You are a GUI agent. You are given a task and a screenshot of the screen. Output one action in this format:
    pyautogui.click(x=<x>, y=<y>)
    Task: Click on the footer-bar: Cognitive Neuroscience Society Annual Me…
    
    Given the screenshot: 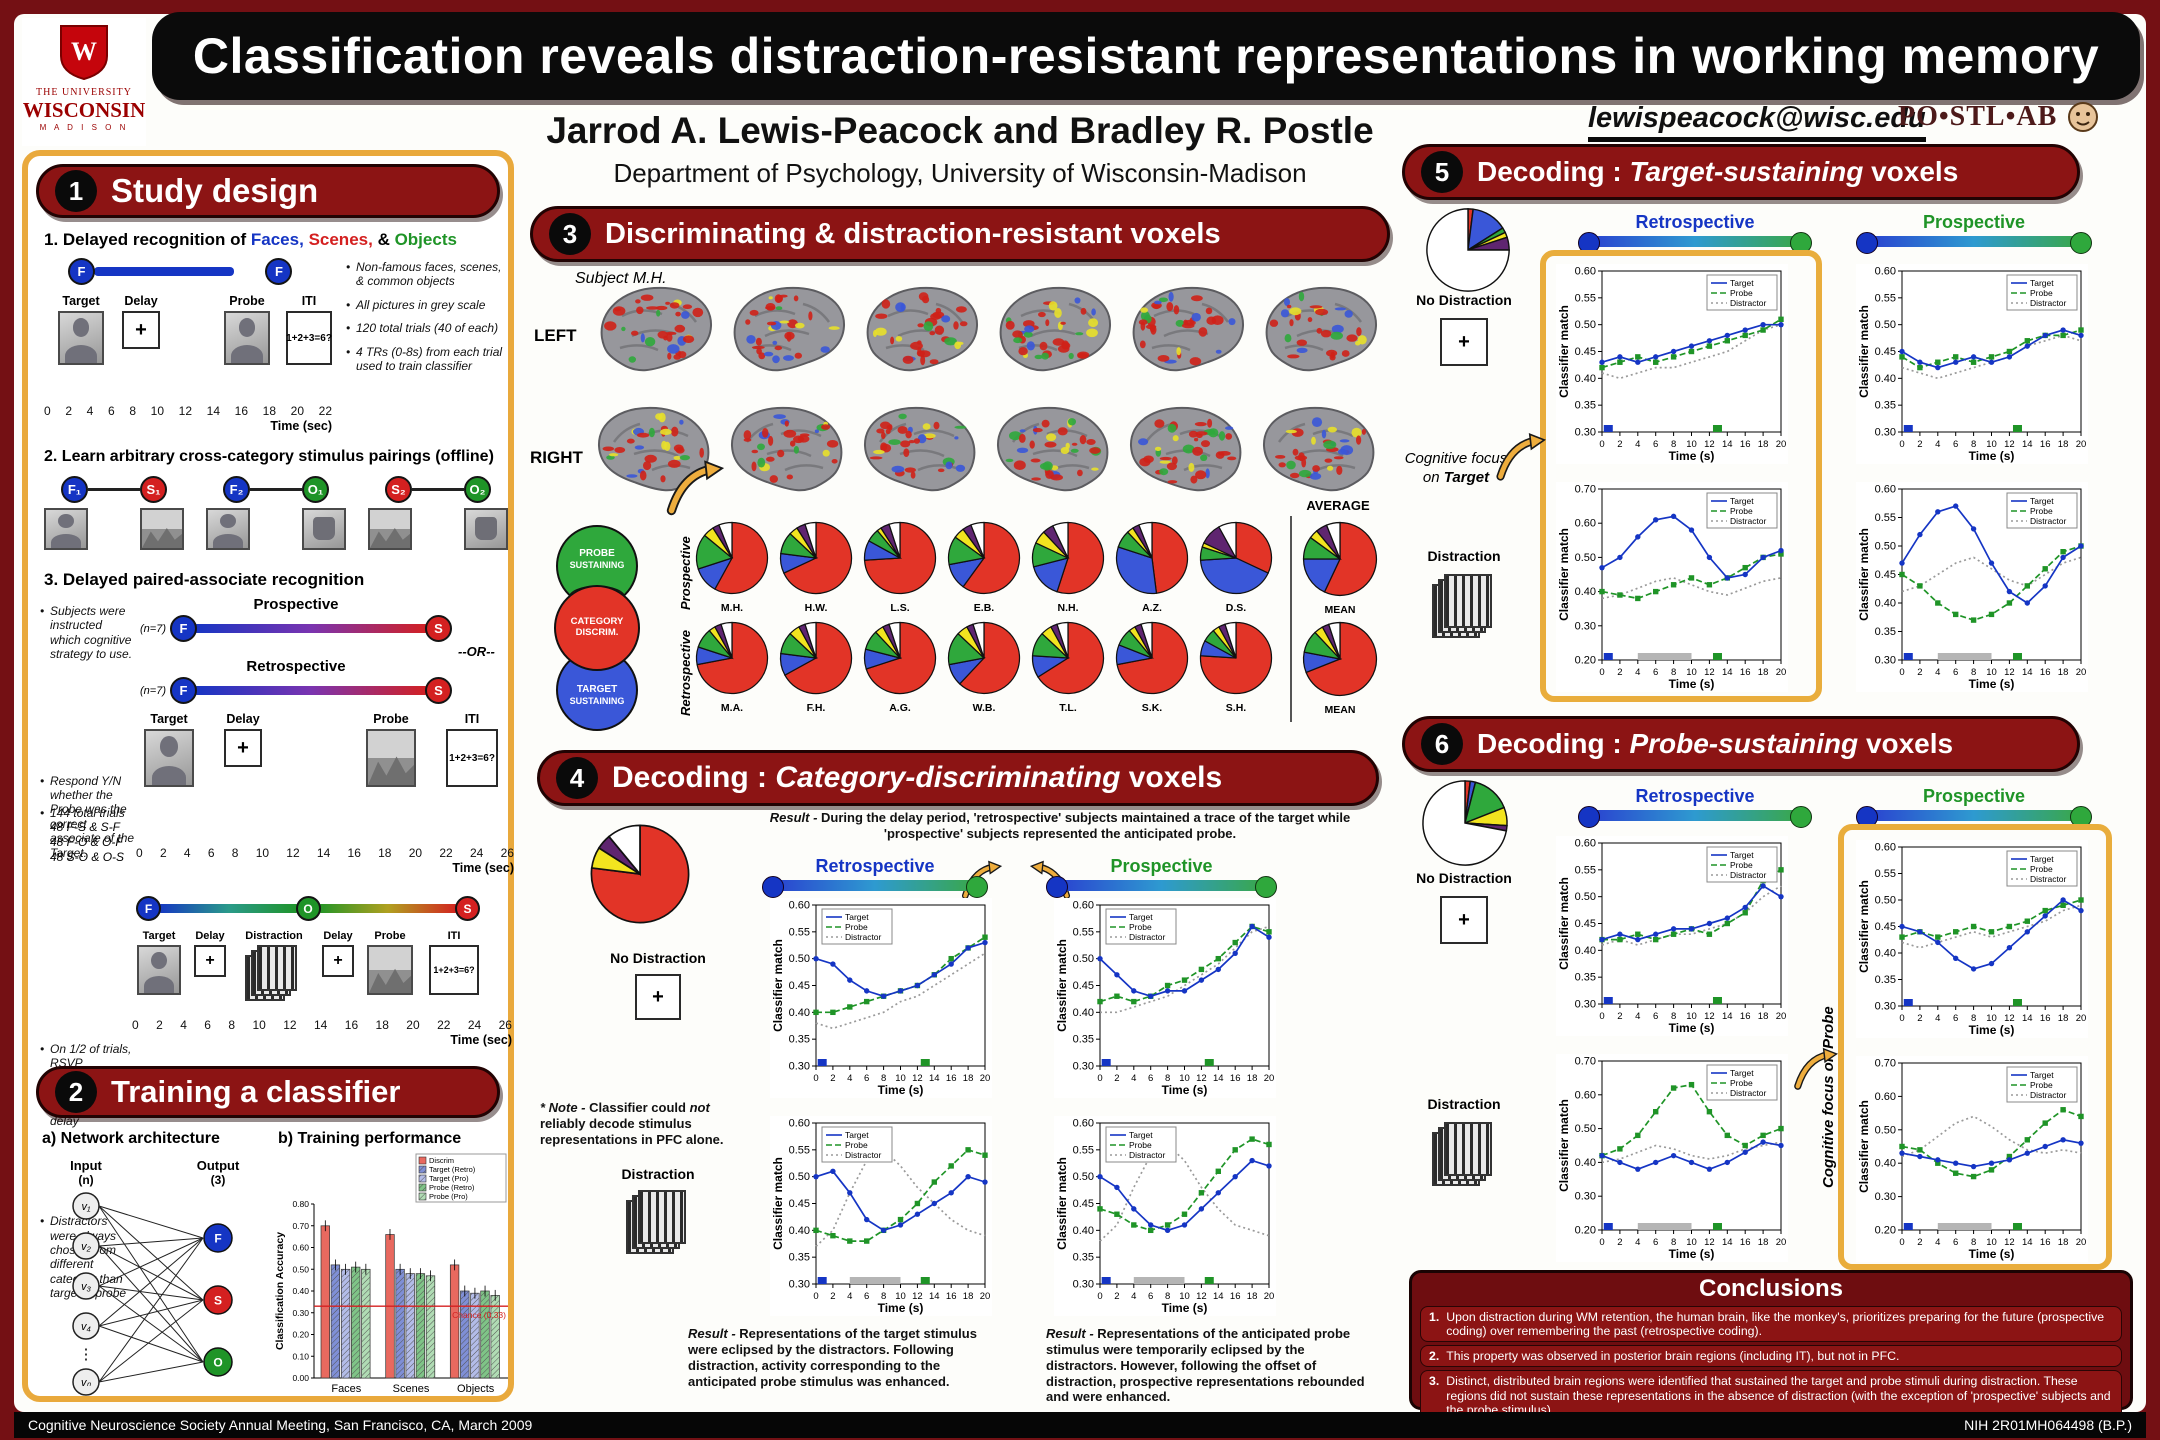 What is the action you would take?
    pyautogui.click(x=1080, y=1425)
    